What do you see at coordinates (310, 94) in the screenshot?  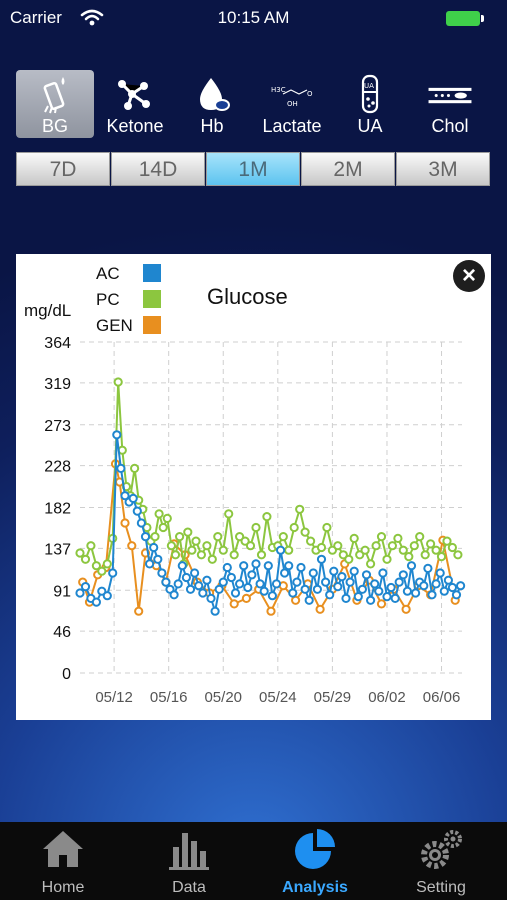 I see `svg-text: O` at bounding box center [310, 94].